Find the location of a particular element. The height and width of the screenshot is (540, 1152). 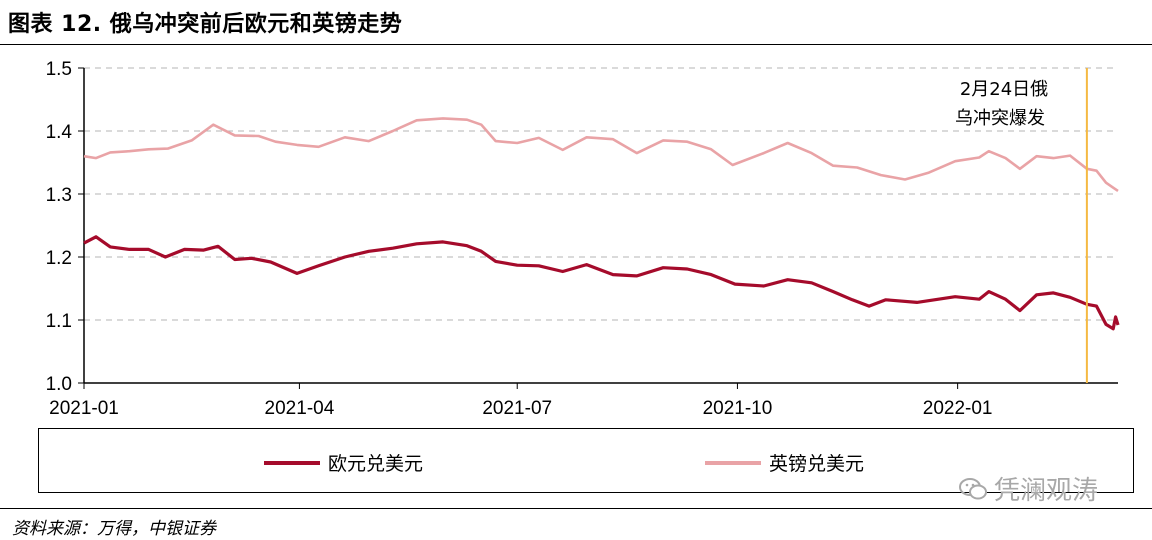

watermark: 凭澜观涛 is located at coordinates (1028, 488).